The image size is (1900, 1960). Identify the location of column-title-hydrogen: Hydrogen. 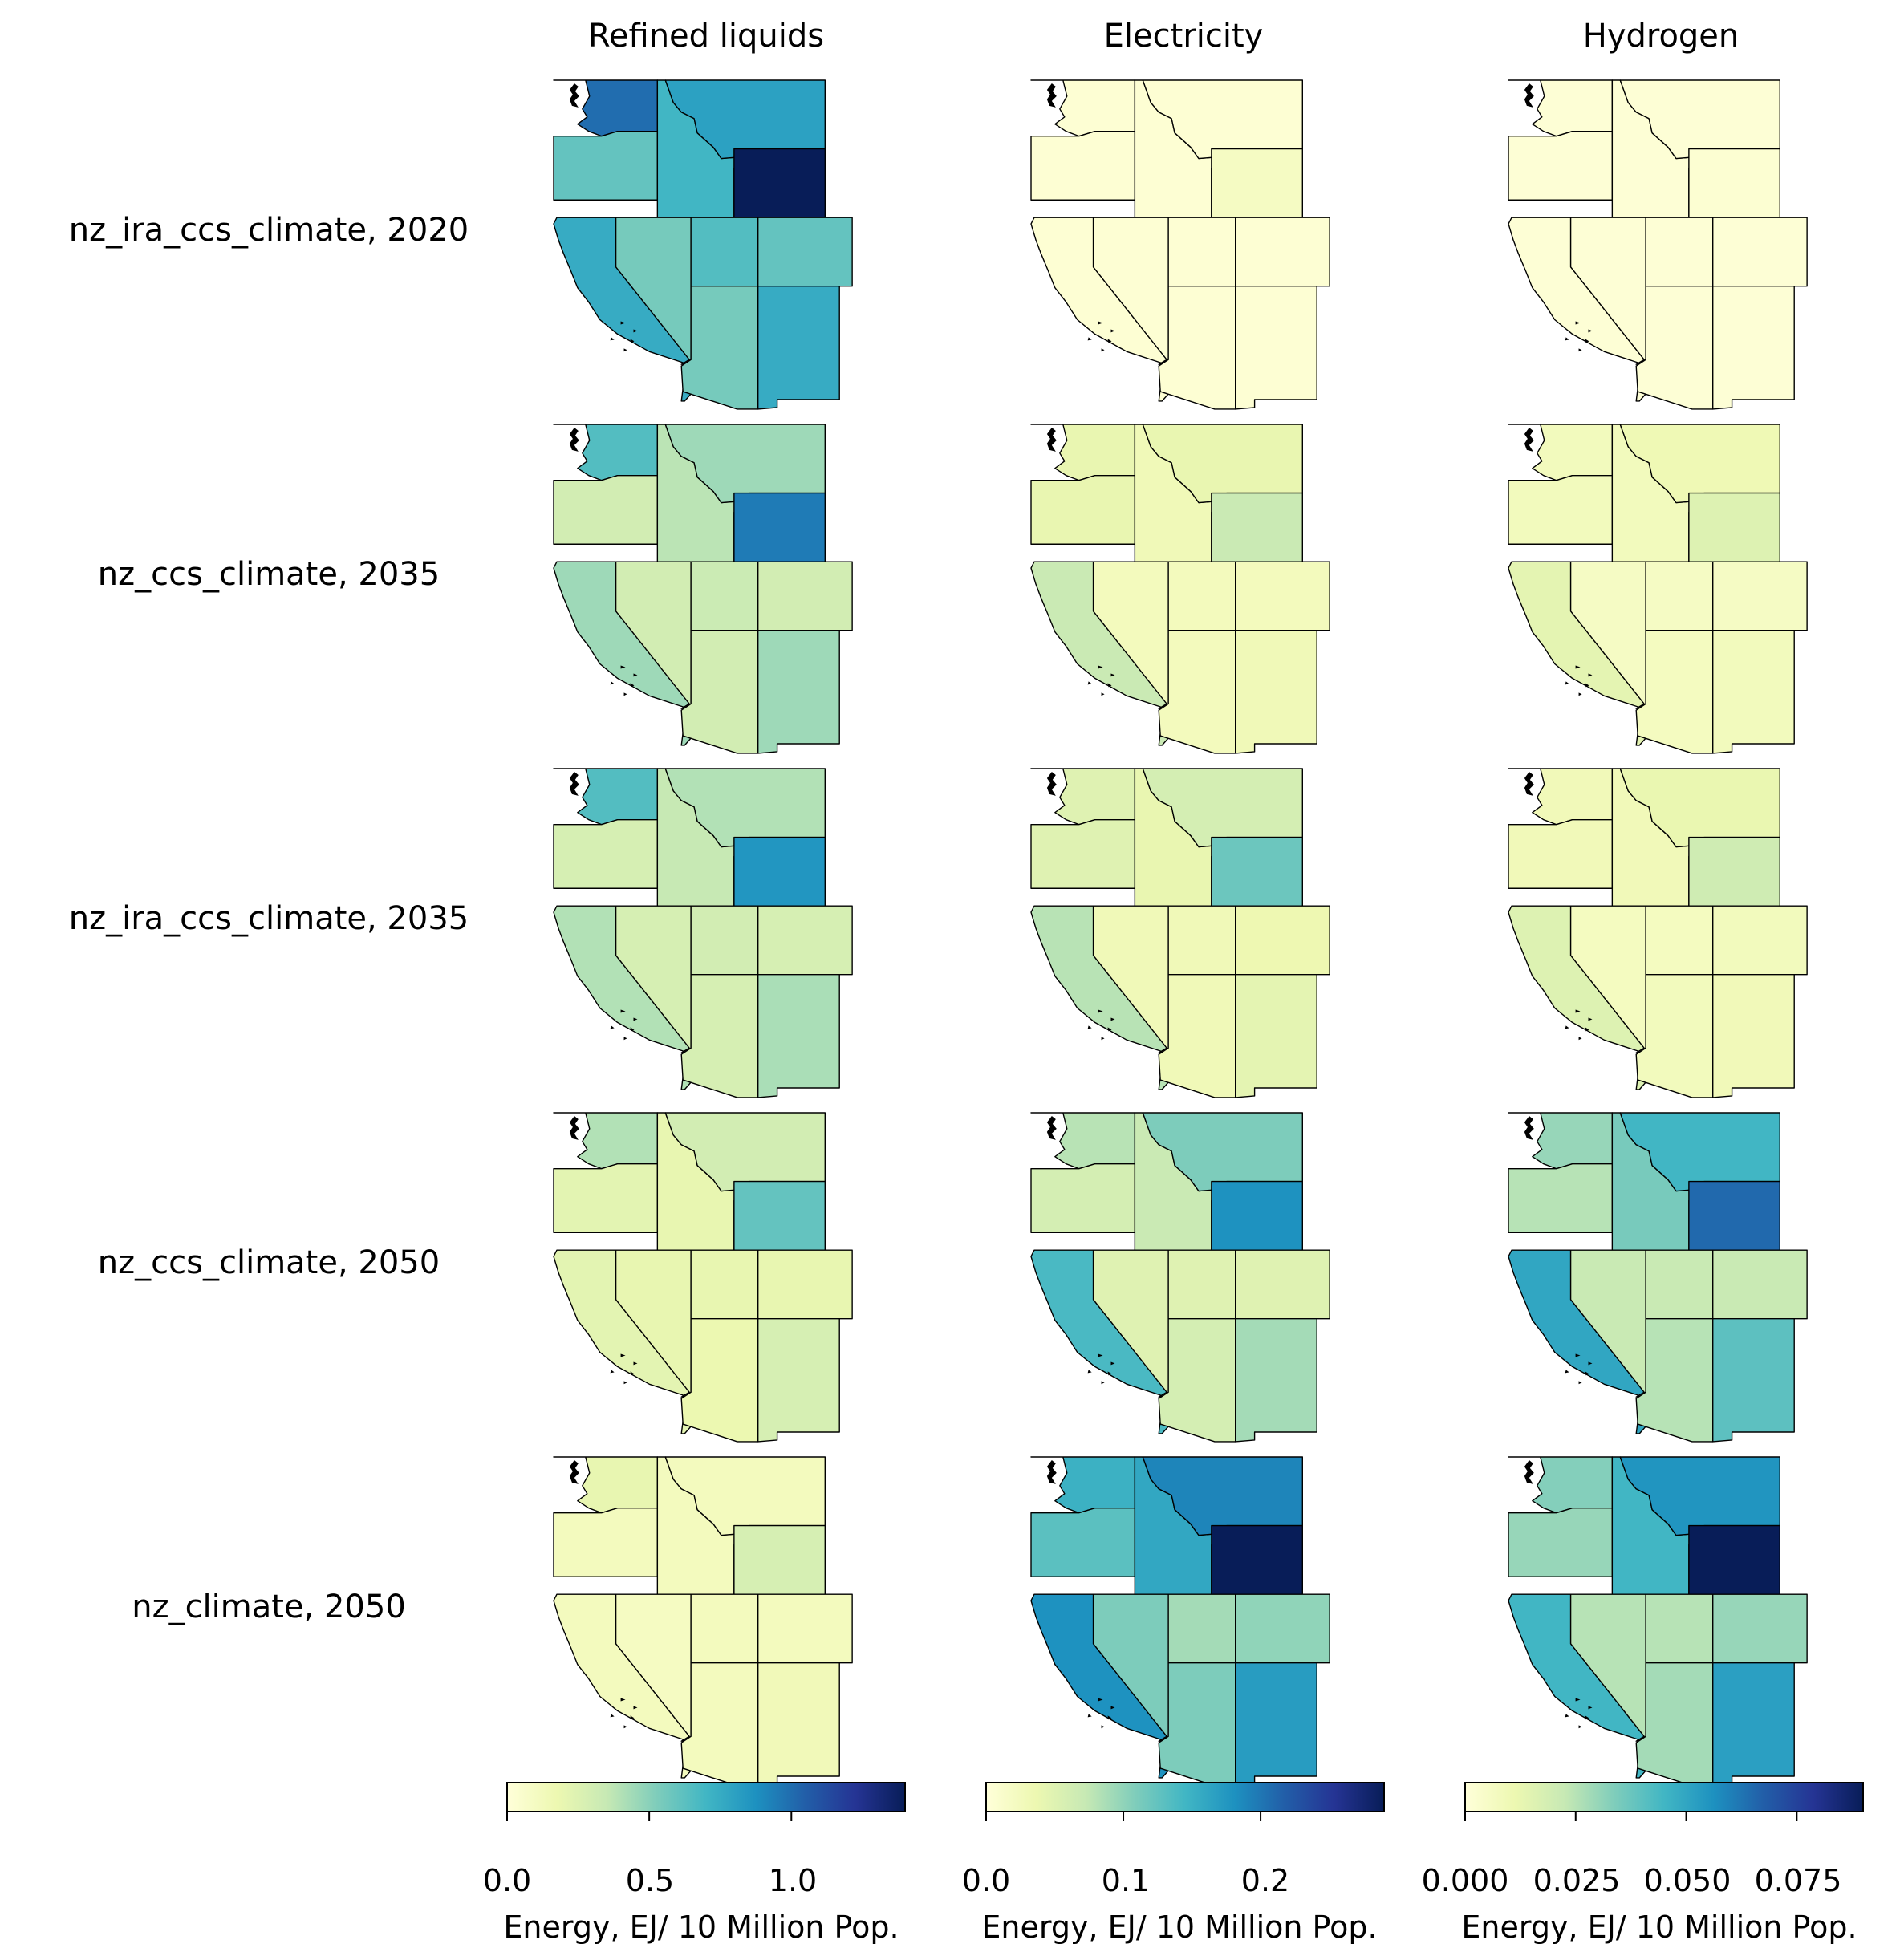
(1661, 36).